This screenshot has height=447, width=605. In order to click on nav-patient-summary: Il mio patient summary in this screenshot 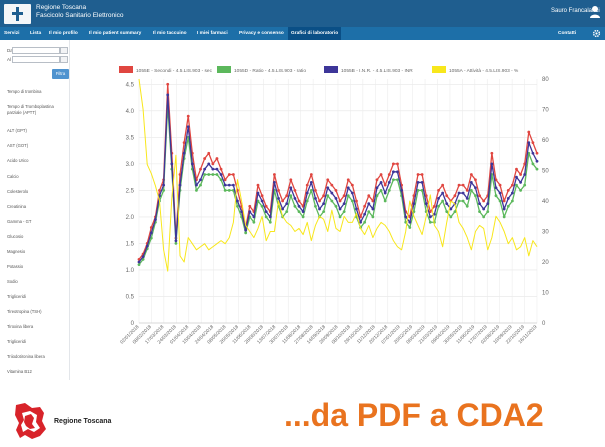, I will do `click(115, 33)`.